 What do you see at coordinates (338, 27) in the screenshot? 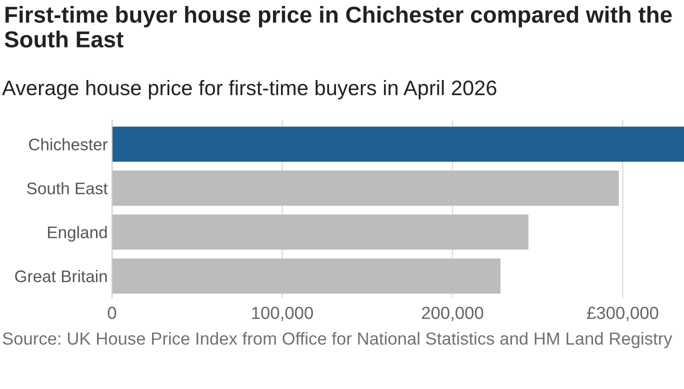
I see `chart-title: First-time buyer house price in Chichester compared with the South East` at bounding box center [338, 27].